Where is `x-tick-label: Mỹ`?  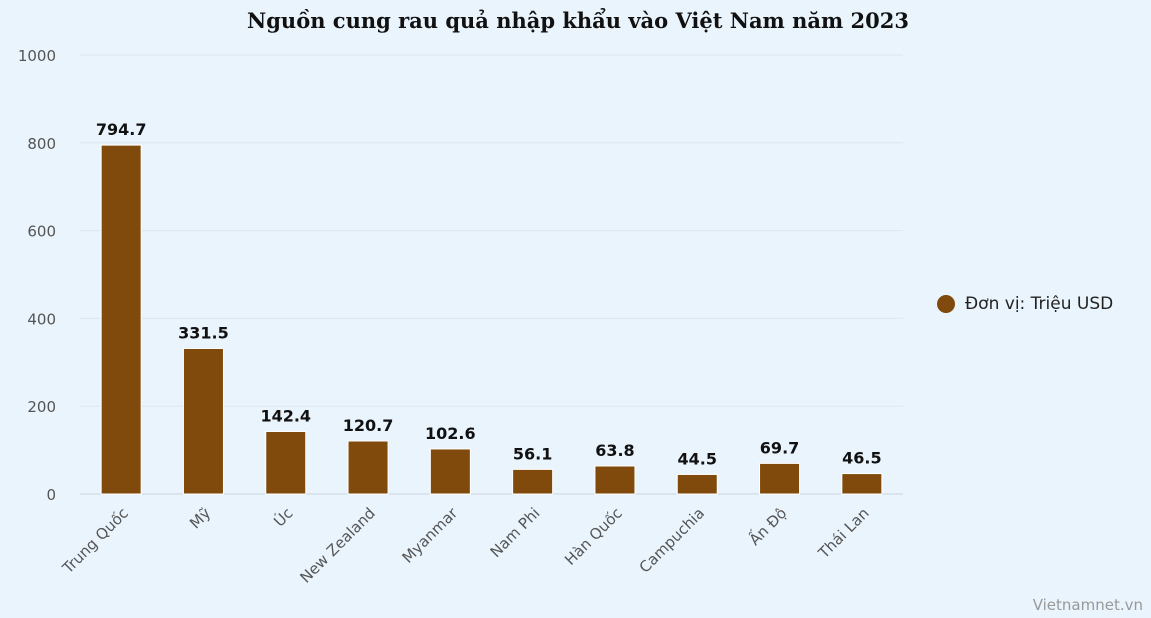 x-tick-label: Mỹ is located at coordinates (200, 518).